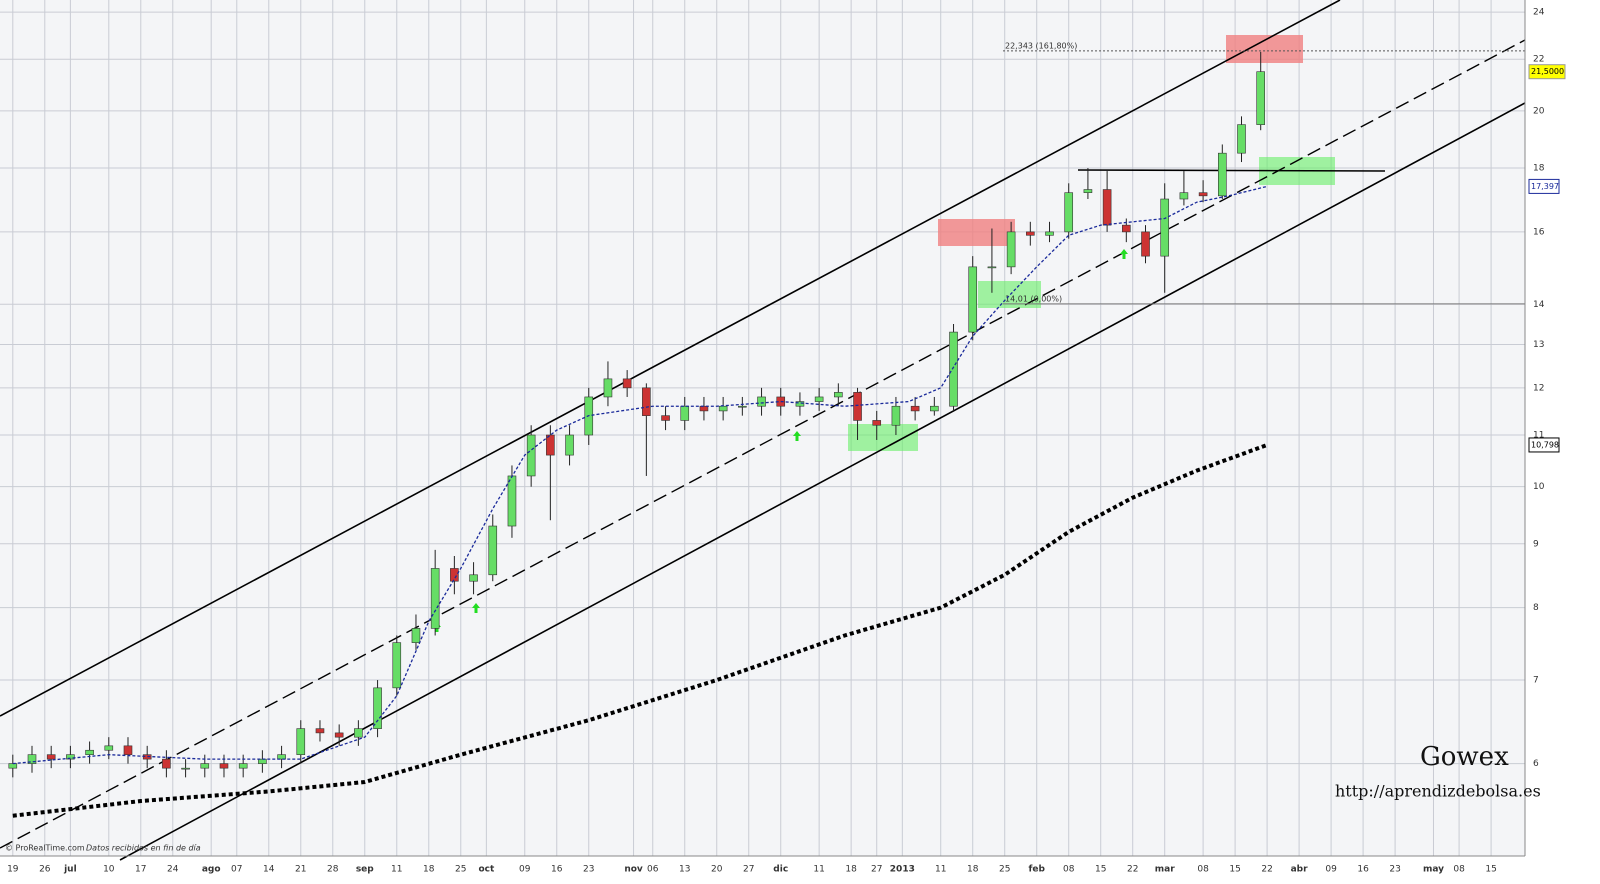  Describe the element at coordinates (684, 870) in the screenshot. I see `x-tick-label: 13` at that location.